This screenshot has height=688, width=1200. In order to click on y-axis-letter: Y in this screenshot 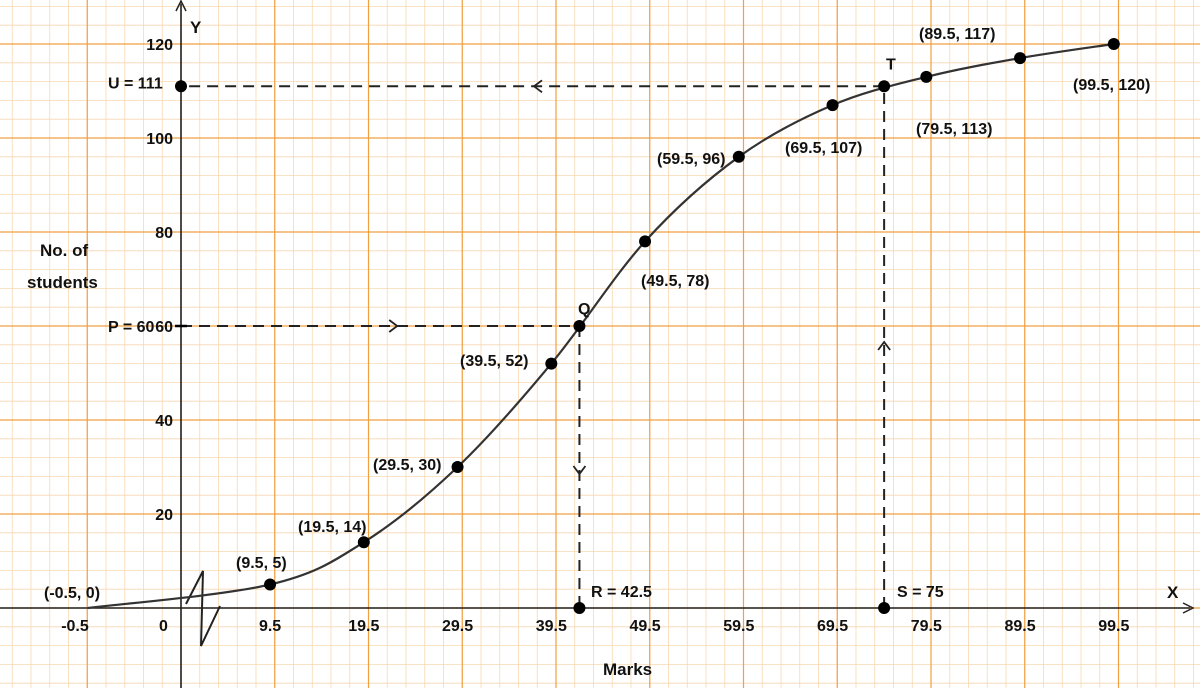, I will do `click(196, 27)`.